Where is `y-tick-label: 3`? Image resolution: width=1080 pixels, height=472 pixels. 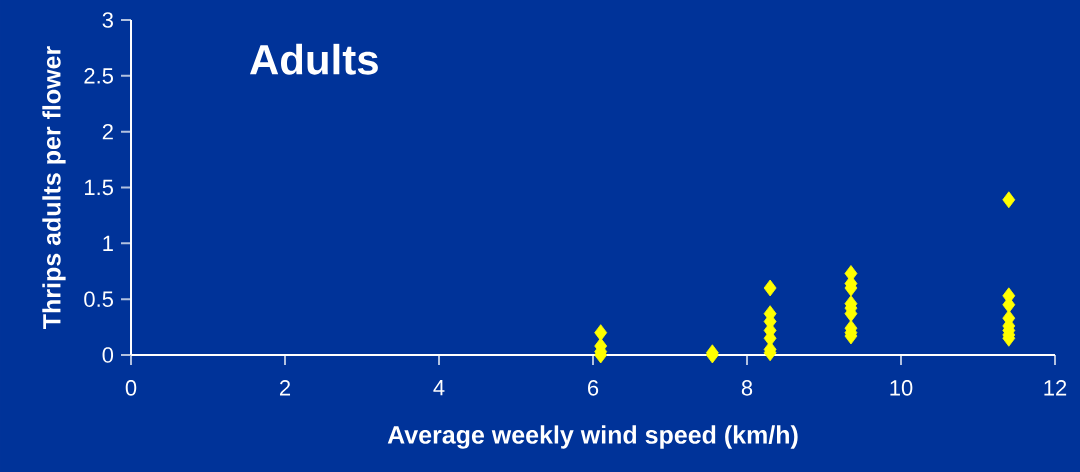 y-tick-label: 3 is located at coordinates (107, 20).